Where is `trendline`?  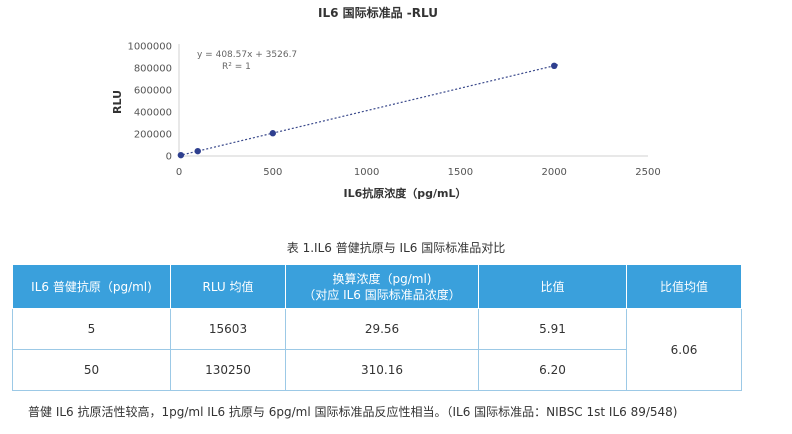 trendline is located at coordinates (368, 110).